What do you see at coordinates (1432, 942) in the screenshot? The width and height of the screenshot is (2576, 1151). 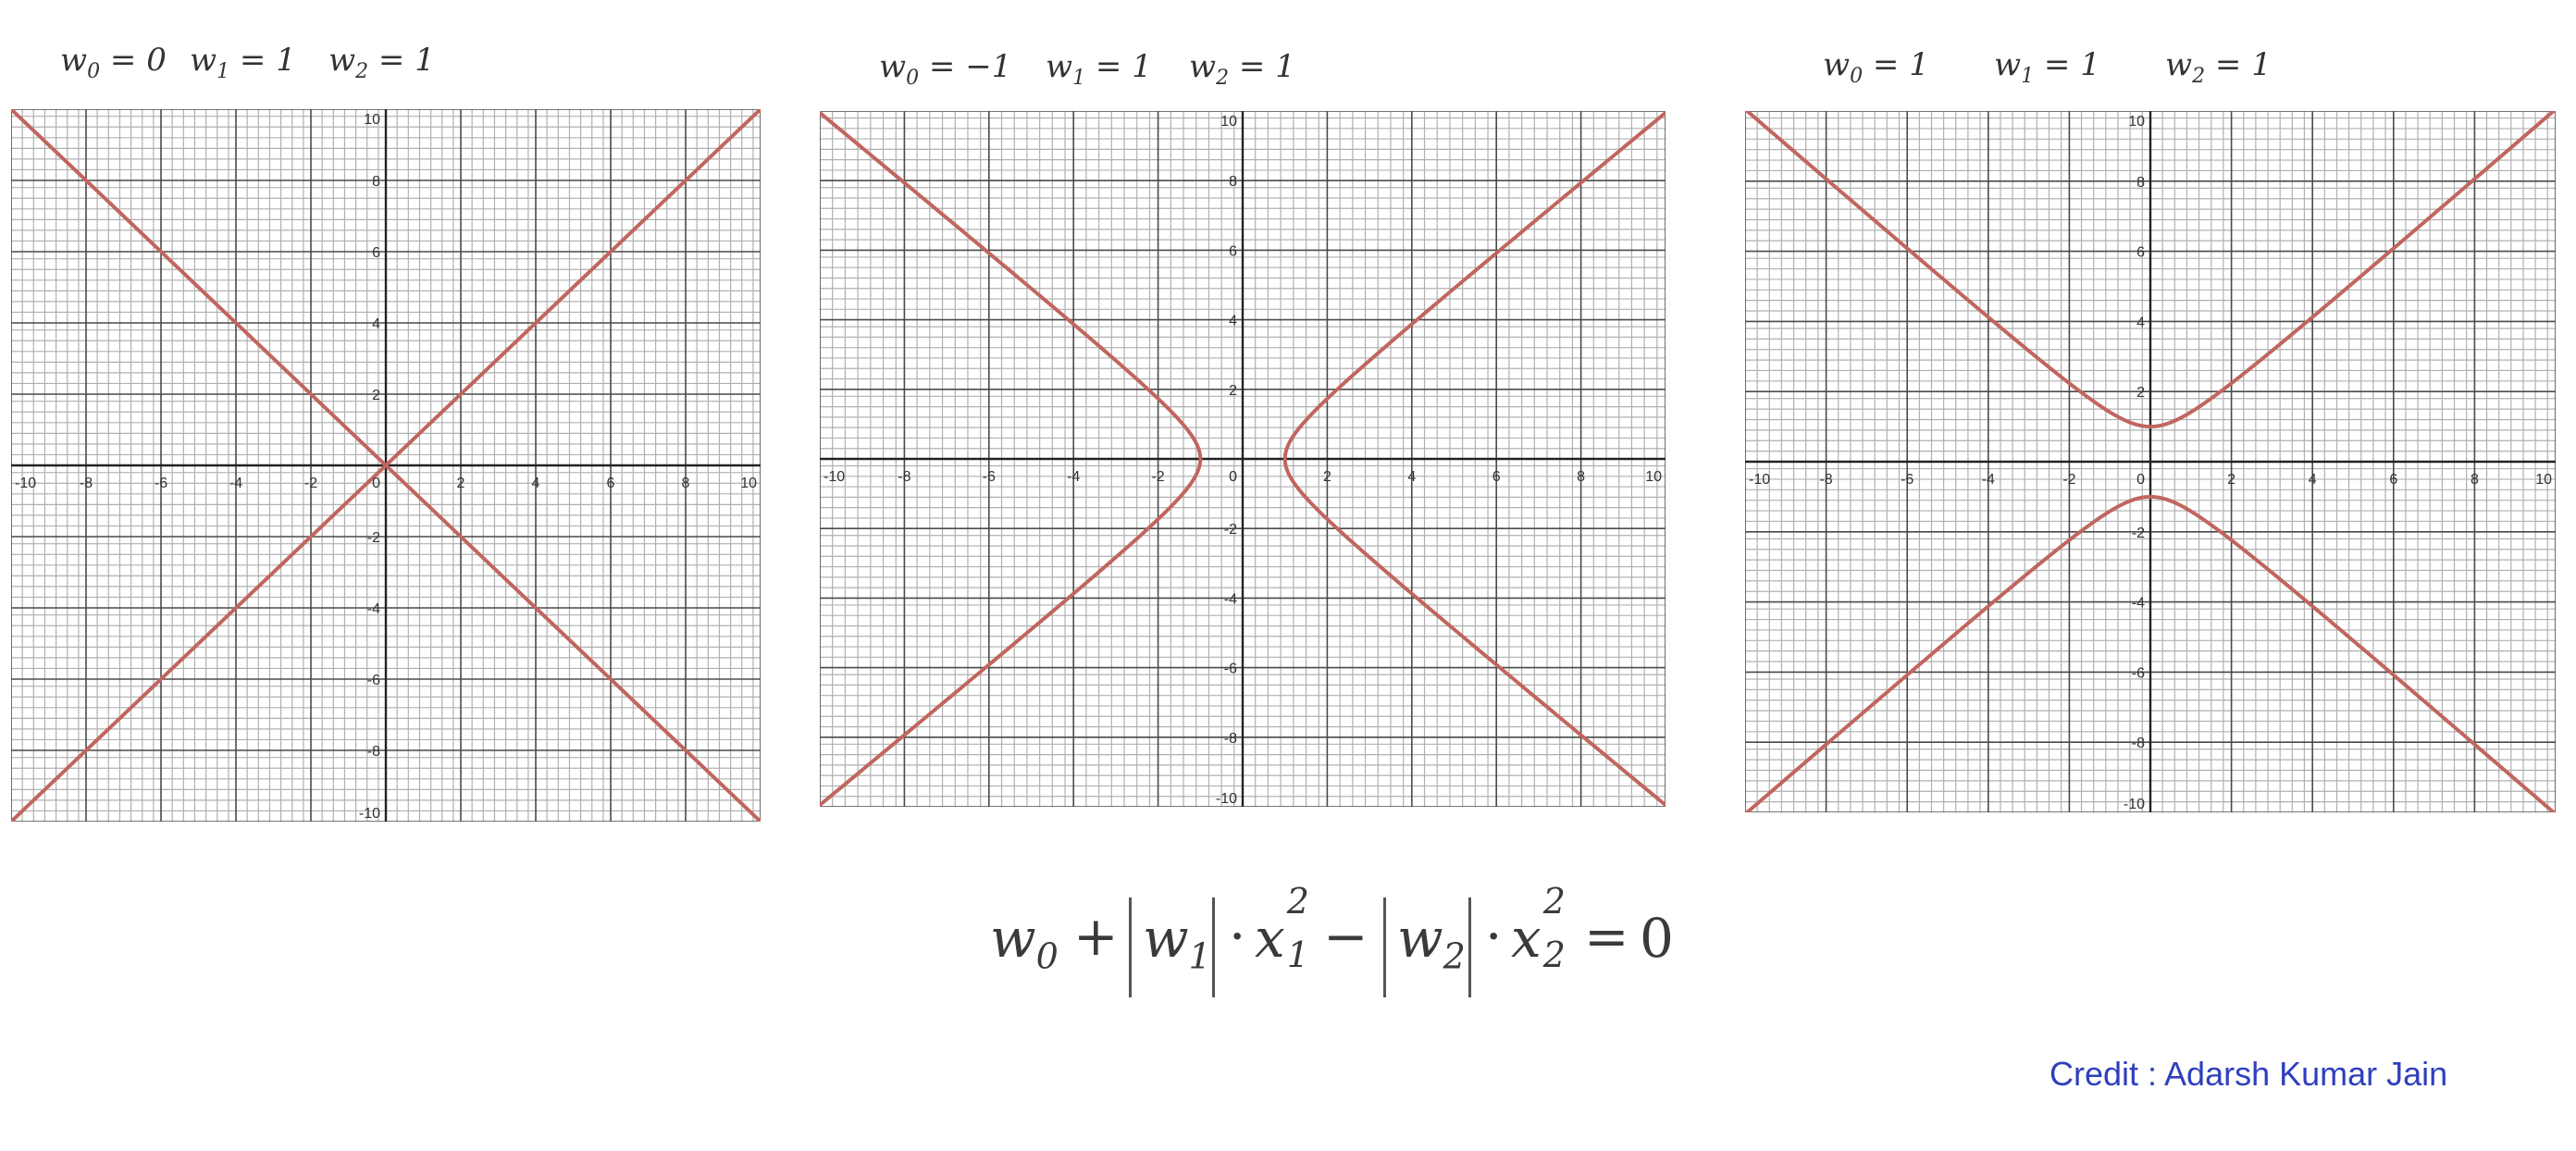 I see `eq-w2: w2` at bounding box center [1432, 942].